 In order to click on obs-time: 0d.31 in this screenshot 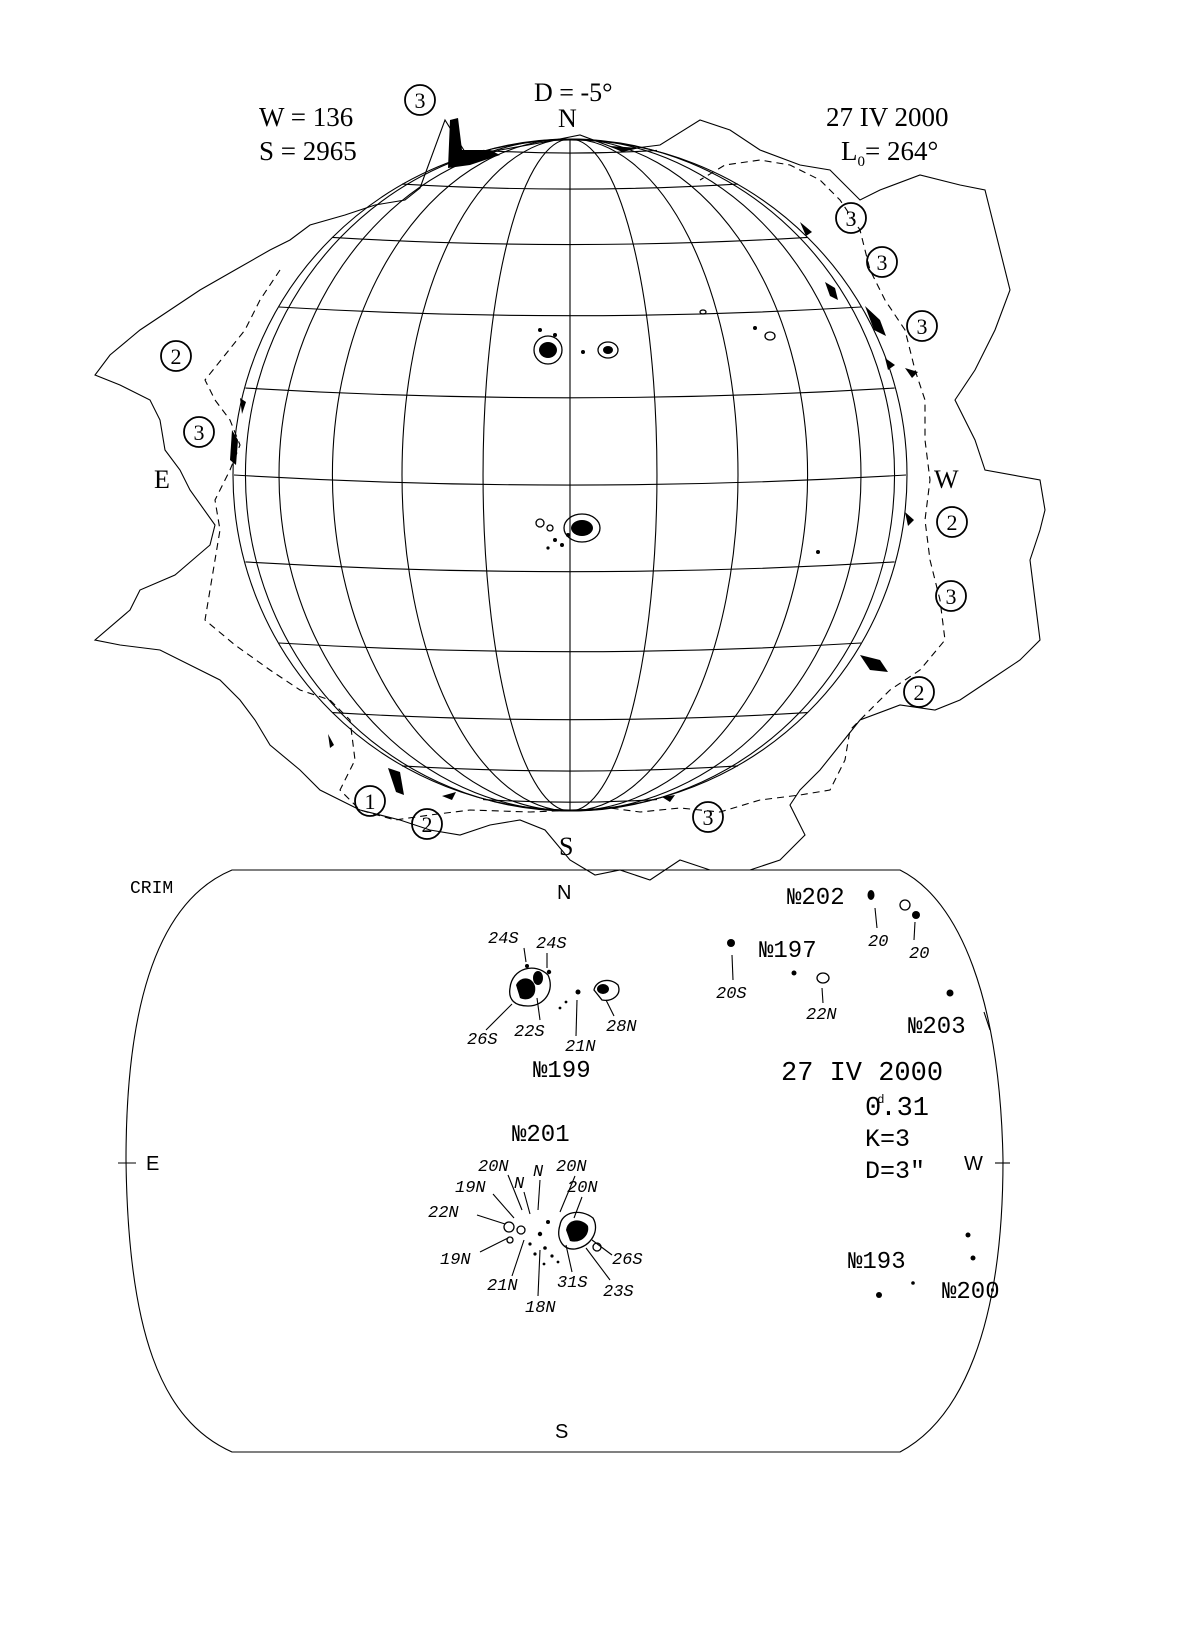, I will do `click(897, 1108)`.